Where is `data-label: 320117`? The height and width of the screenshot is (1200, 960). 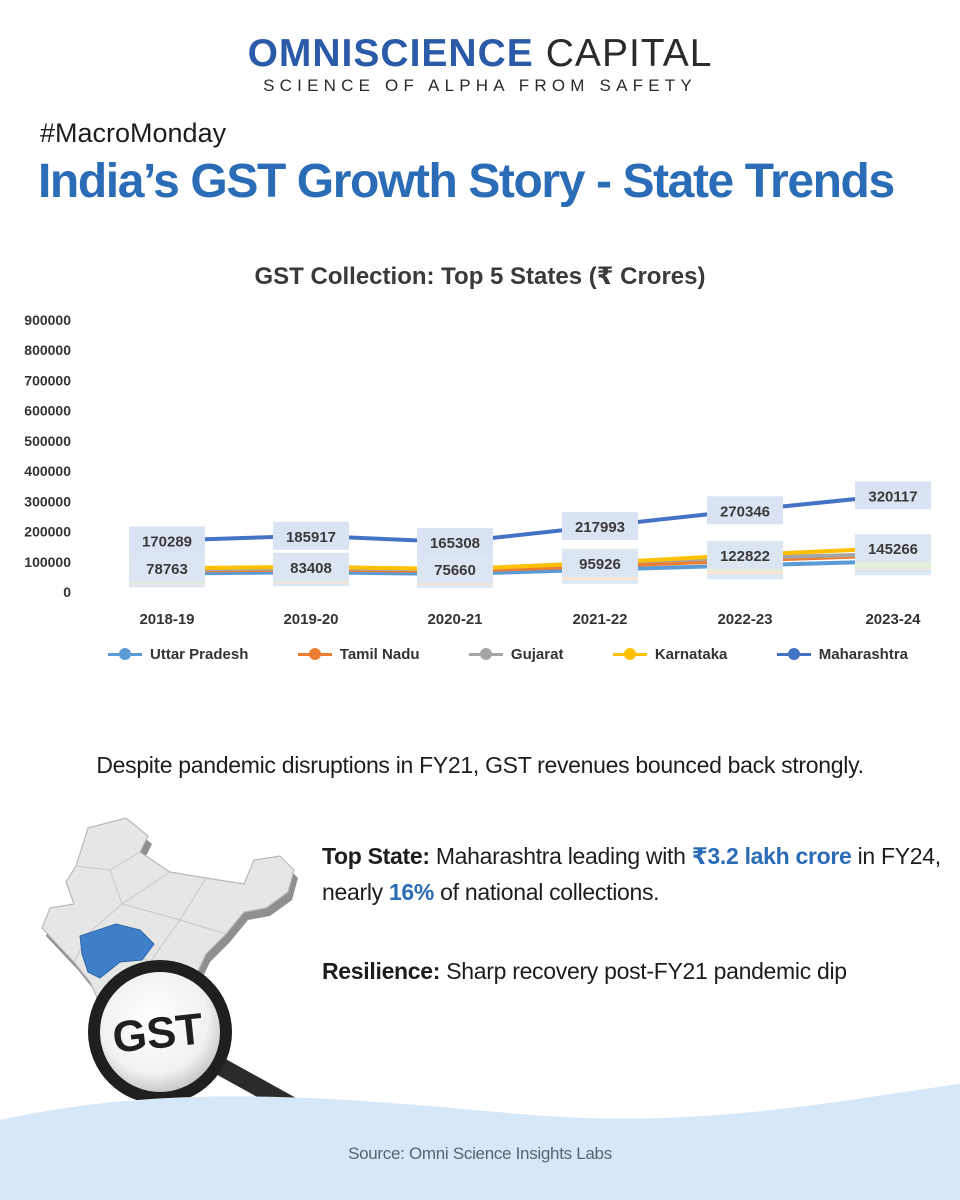 data-label: 320117 is located at coordinates (892, 496).